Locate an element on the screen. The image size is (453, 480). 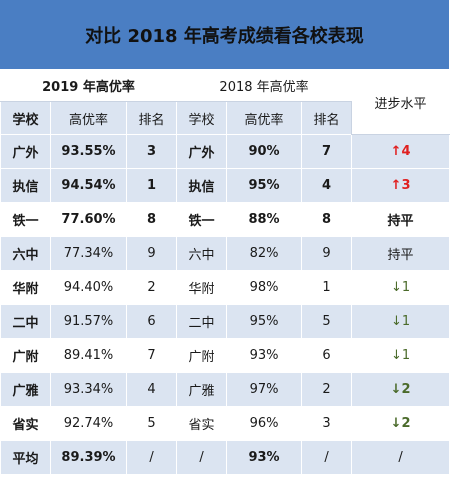
rank-2018: 9 is located at coordinates (327, 253).